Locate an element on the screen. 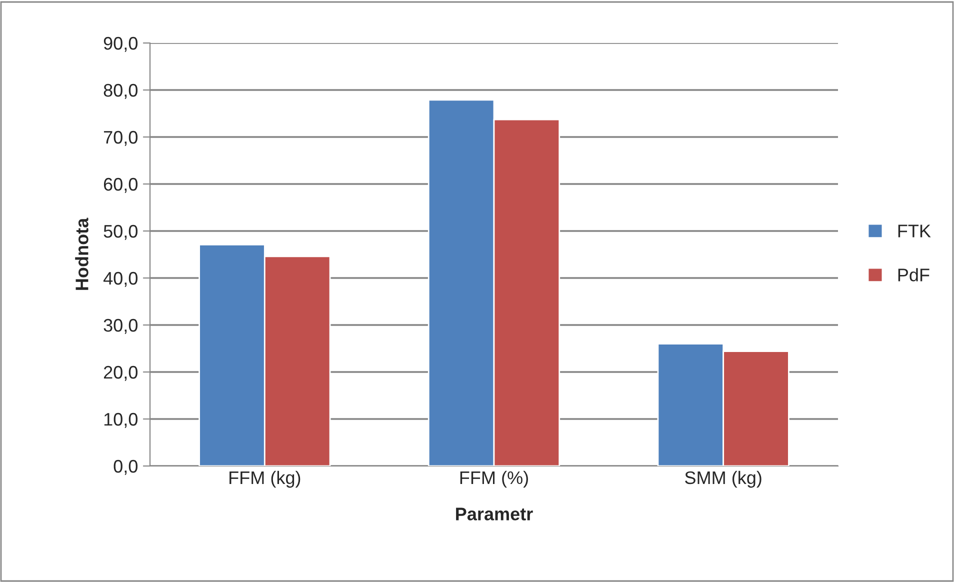  legend-label: PdF is located at coordinates (914, 275).